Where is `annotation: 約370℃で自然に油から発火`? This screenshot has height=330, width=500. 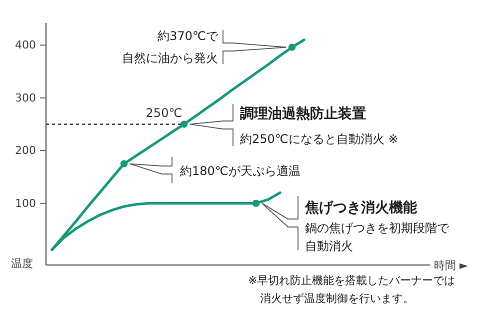 annotation: 約370℃で自然に油から発火 is located at coordinates (170, 47).